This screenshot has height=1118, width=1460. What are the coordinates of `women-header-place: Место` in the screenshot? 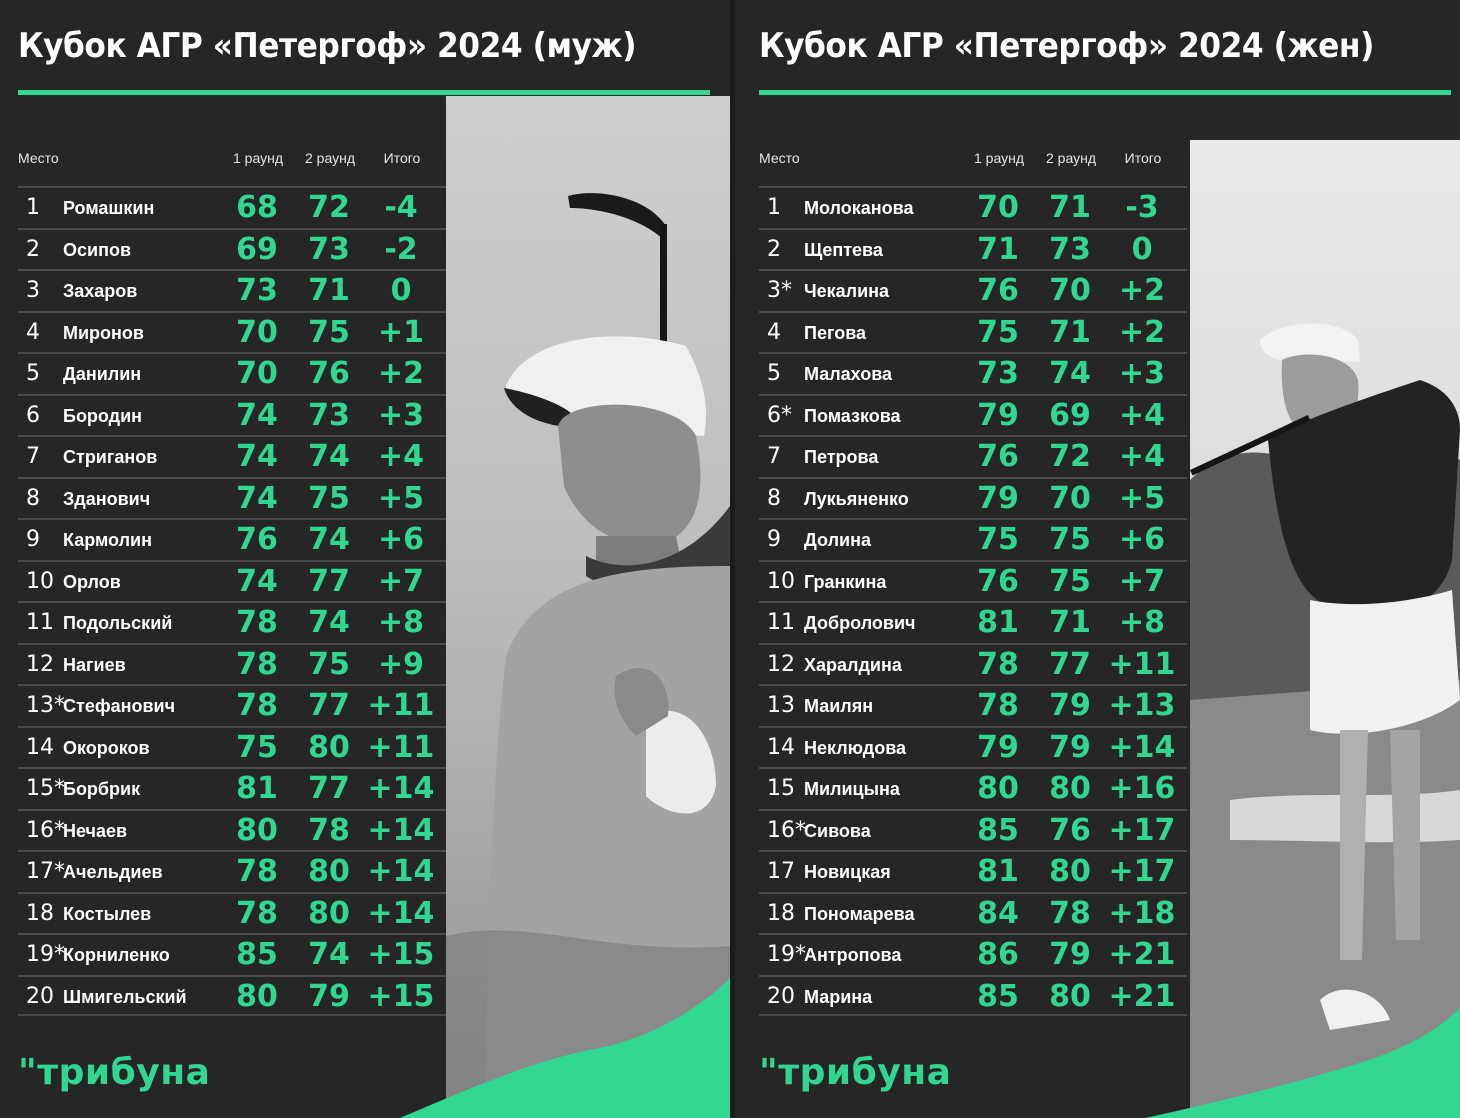 It's located at (779, 158).